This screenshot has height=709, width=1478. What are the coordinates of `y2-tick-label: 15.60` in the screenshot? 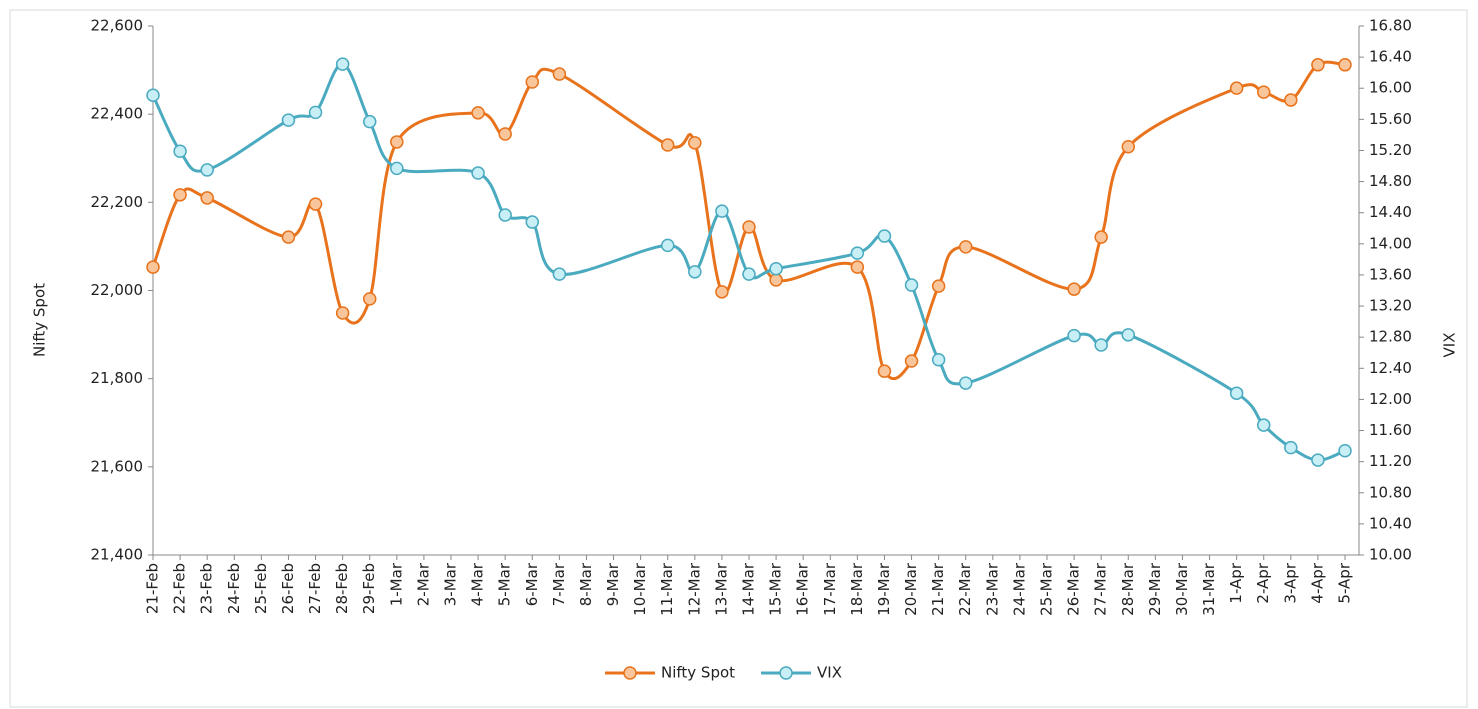 It's located at (1390, 119).